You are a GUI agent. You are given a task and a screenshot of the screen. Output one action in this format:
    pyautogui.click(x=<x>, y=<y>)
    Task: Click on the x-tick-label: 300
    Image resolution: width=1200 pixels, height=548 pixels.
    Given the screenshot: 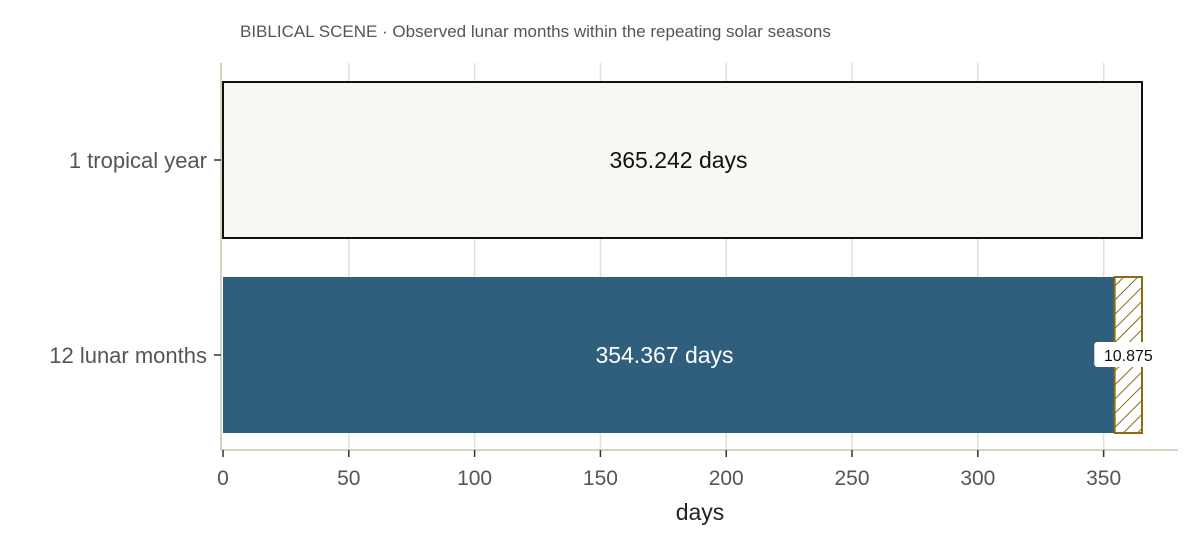 What is the action you would take?
    pyautogui.click(x=977, y=478)
    